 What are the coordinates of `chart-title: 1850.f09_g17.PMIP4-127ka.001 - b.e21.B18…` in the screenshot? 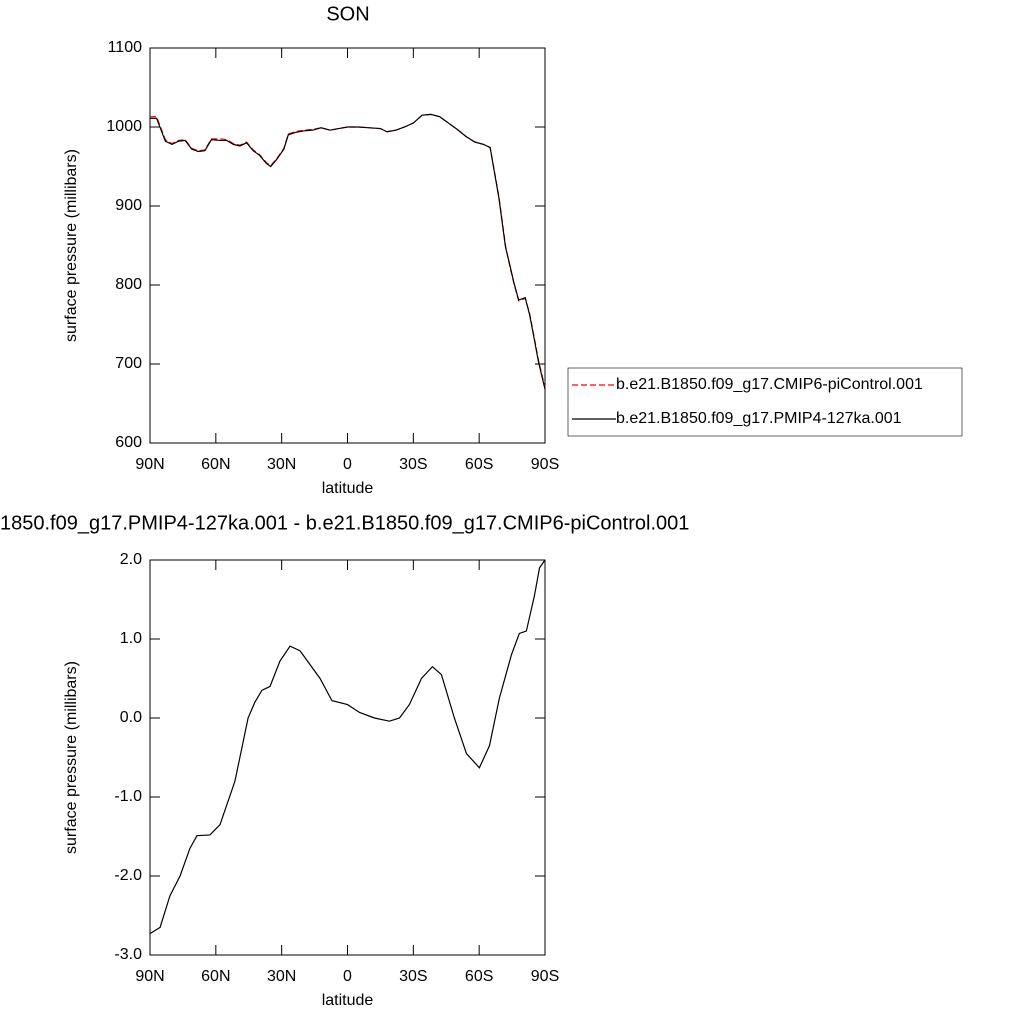 It's located at (344, 523).